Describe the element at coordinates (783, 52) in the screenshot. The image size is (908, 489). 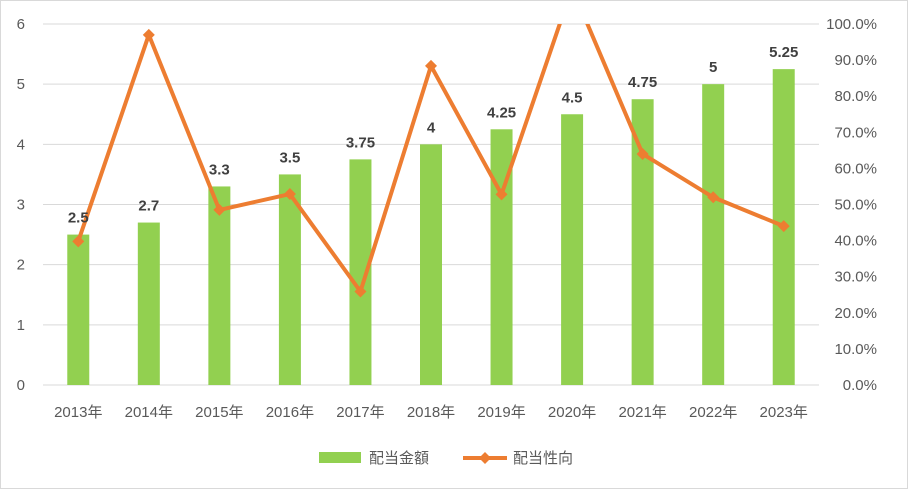
I see `bar-data-label: 5.25` at that location.